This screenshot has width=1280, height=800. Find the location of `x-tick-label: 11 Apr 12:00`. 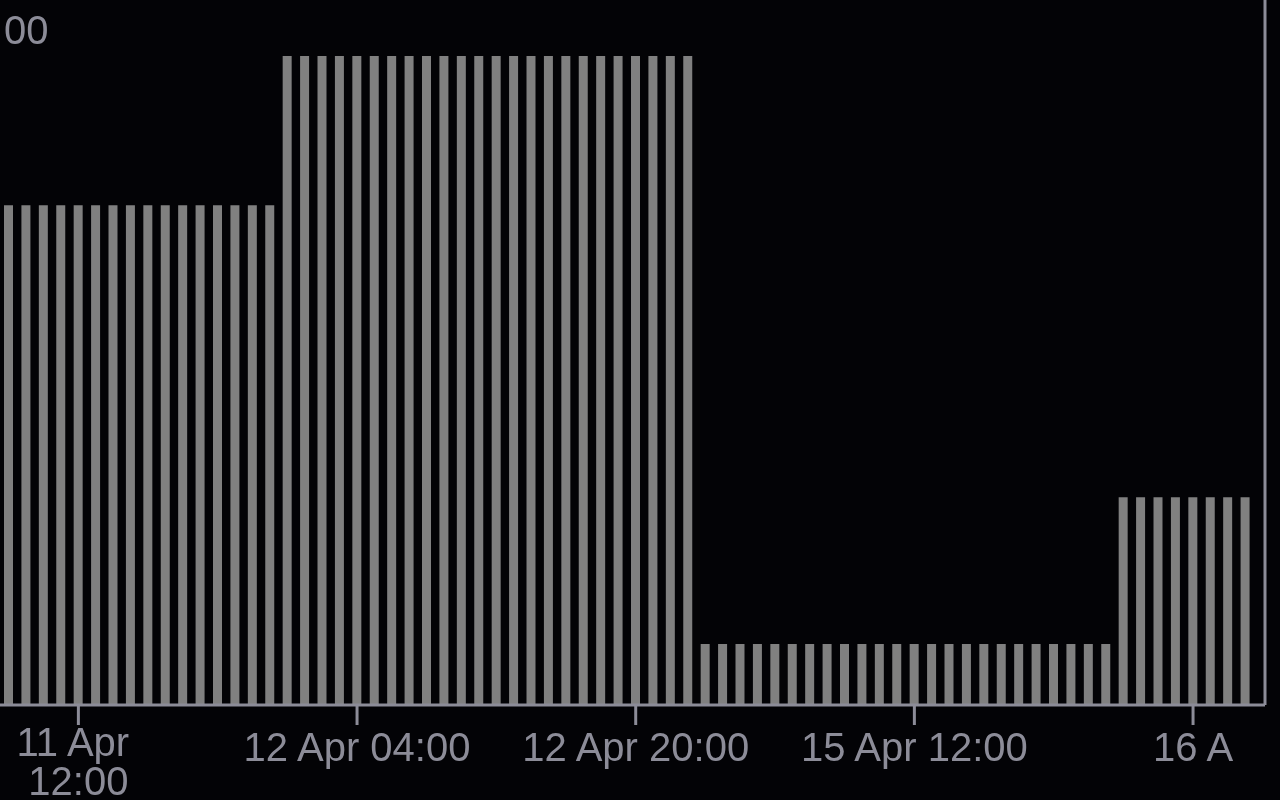

x-tick-label: 11 Apr 12:00 is located at coordinates (78, 760).